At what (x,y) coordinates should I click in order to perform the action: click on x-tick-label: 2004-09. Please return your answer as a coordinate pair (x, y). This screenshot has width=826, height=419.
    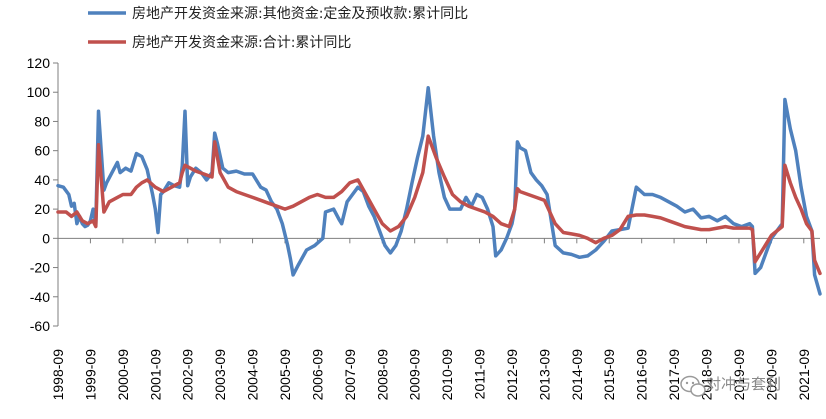
    Looking at the image, I should click on (253, 375).